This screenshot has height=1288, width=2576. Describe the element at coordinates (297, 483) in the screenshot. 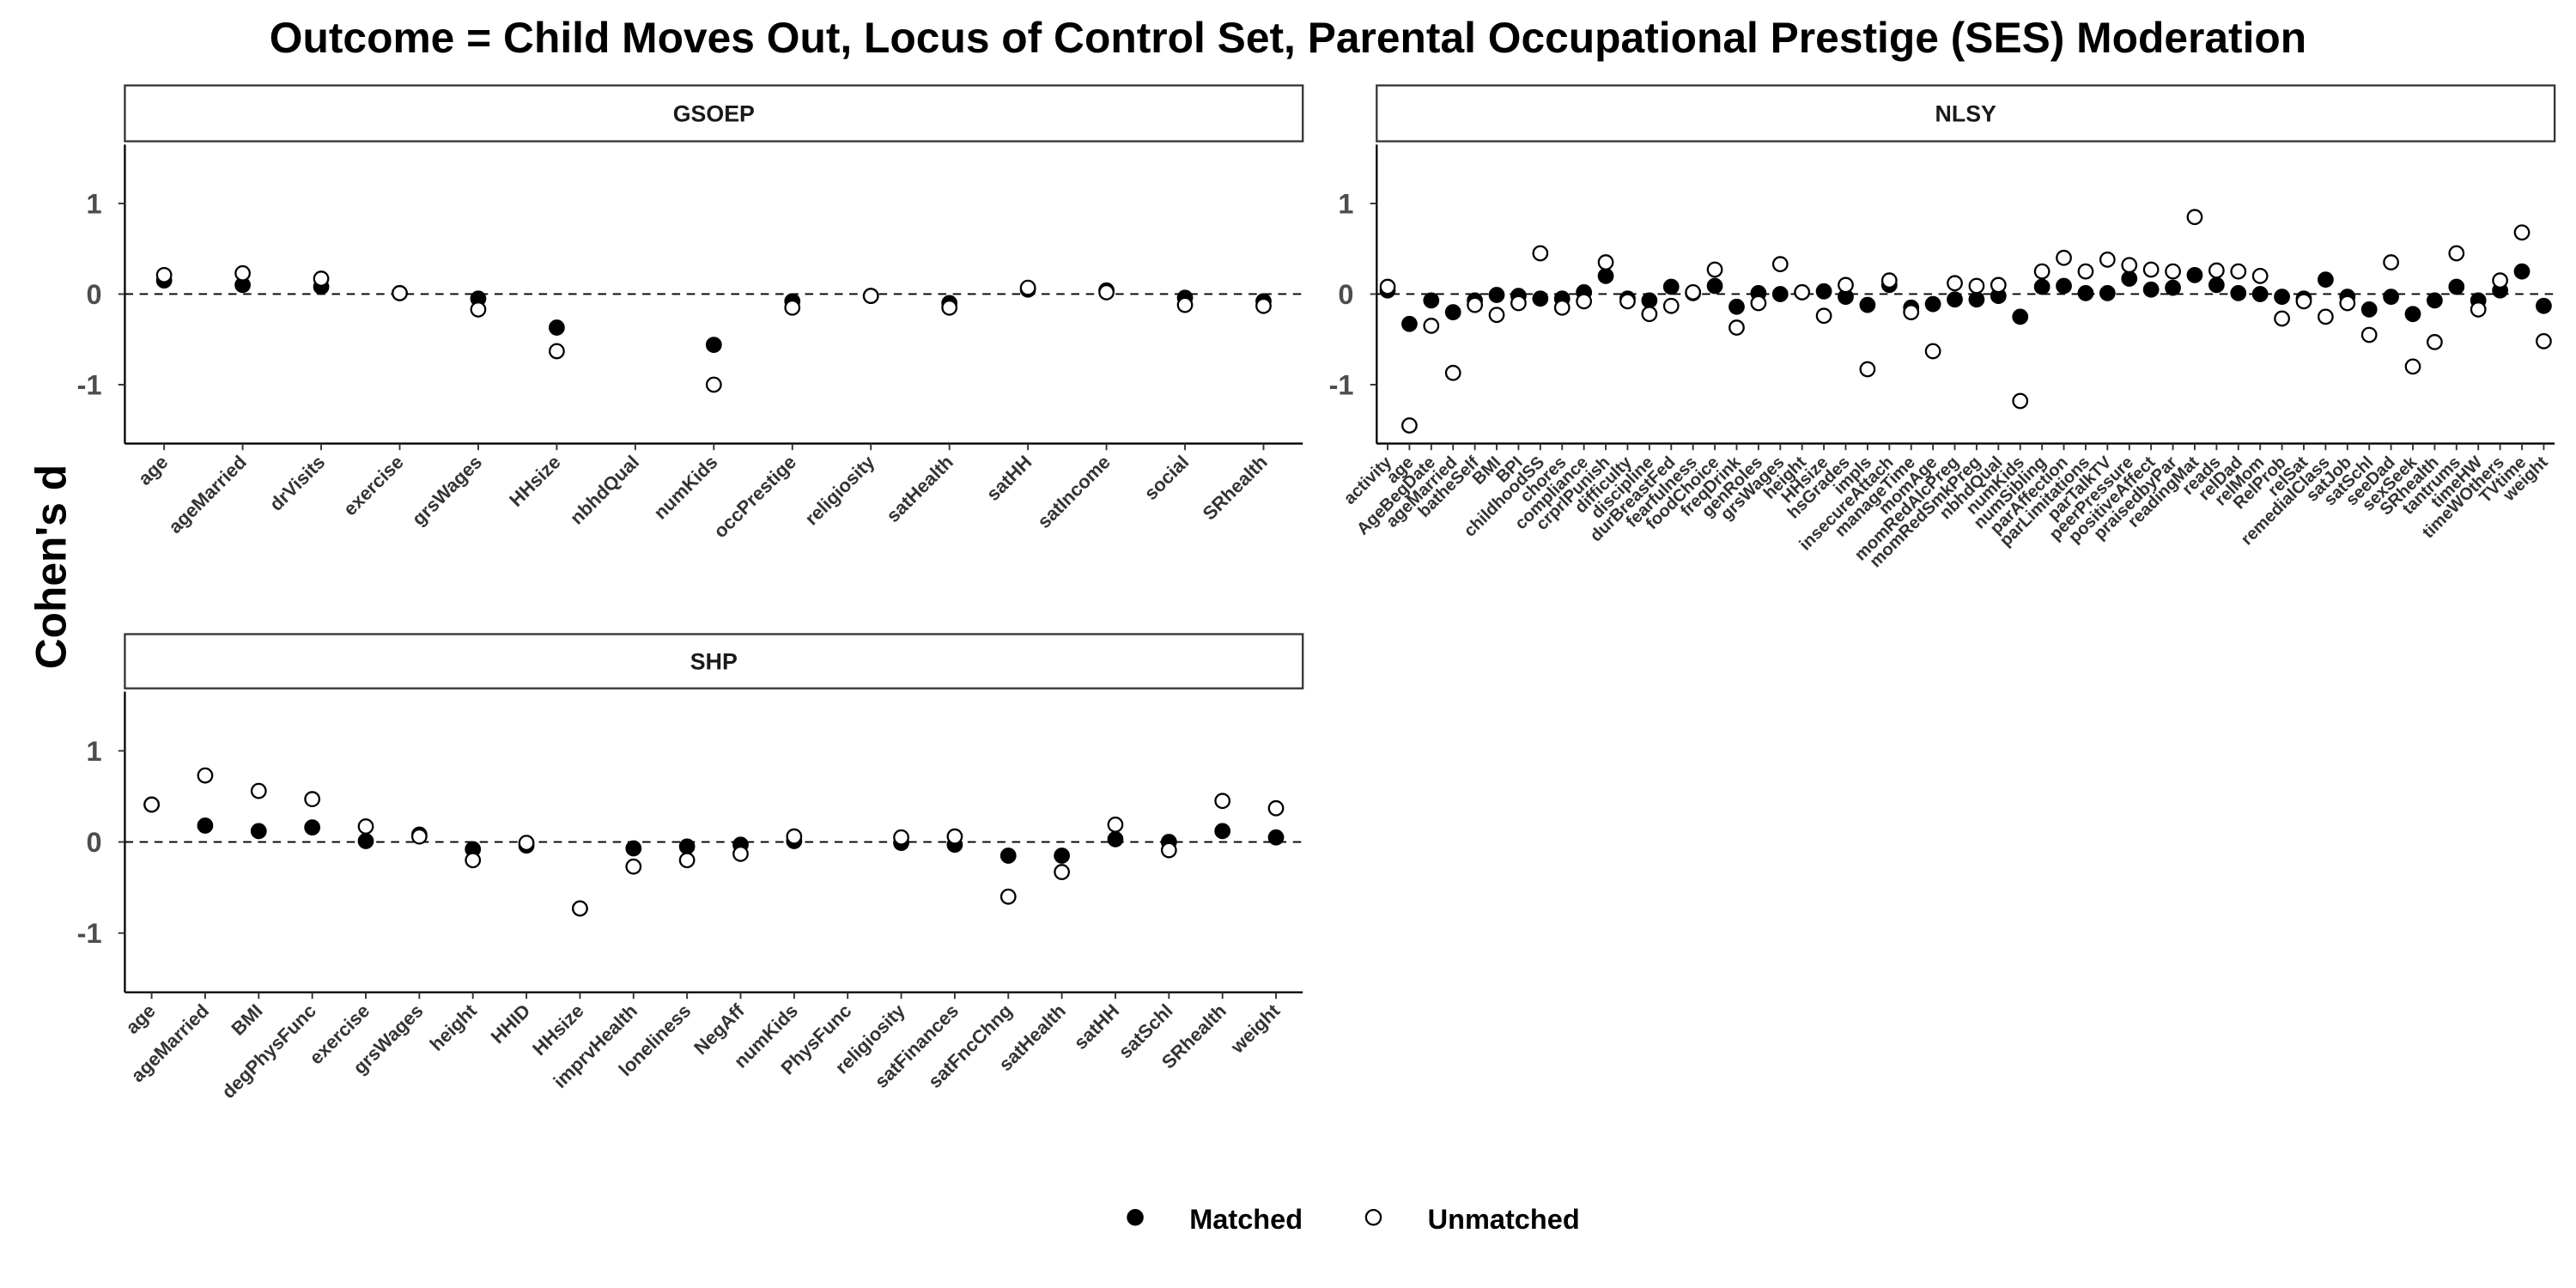

I see `x-tick-label: drVisits` at that location.